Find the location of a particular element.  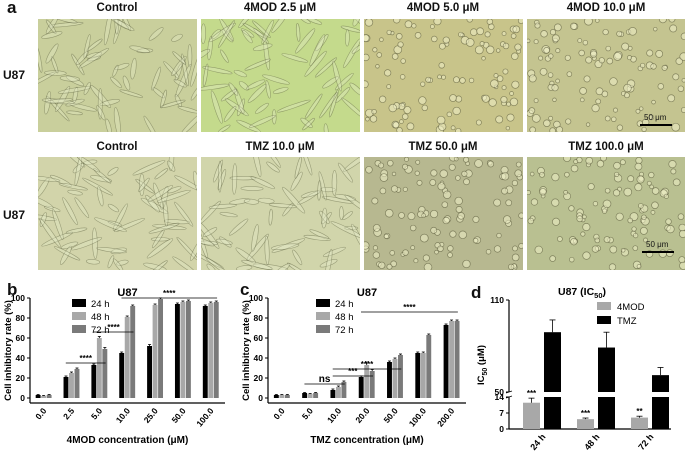

micrograph-title-r2-c4: TMZ 100.0 μM is located at coordinates (606, 147).